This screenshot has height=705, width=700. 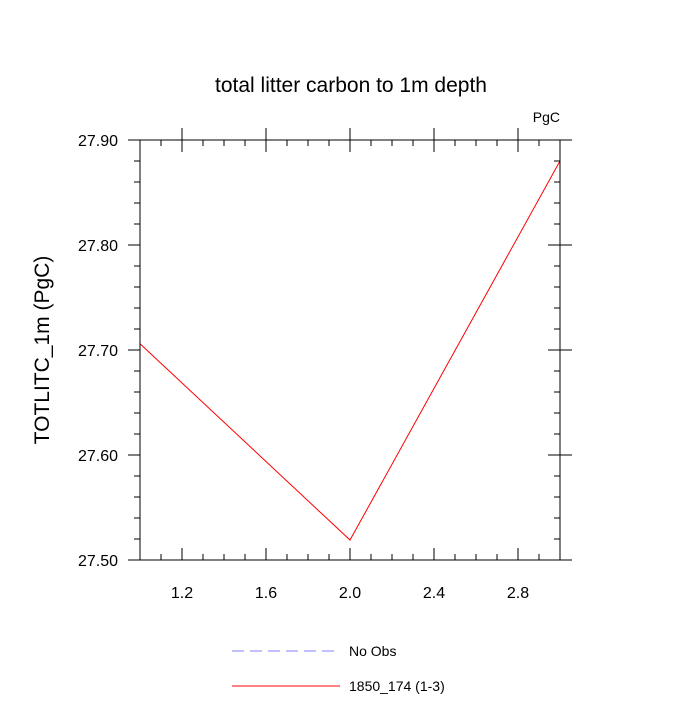 I want to click on legend-label-no-obs: No Obs, so click(x=372, y=651).